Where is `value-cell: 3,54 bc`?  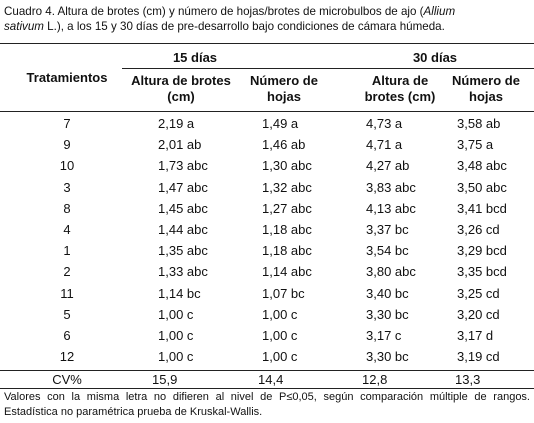 value-cell: 3,54 bc is located at coordinates (387, 251).